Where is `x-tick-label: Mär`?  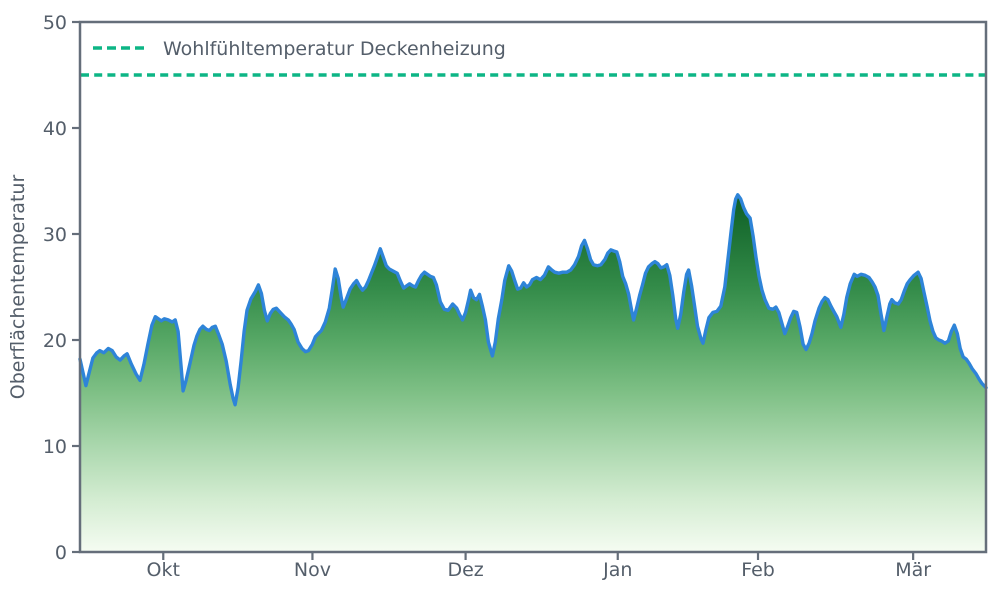
x-tick-label: Mär is located at coordinates (913, 570).